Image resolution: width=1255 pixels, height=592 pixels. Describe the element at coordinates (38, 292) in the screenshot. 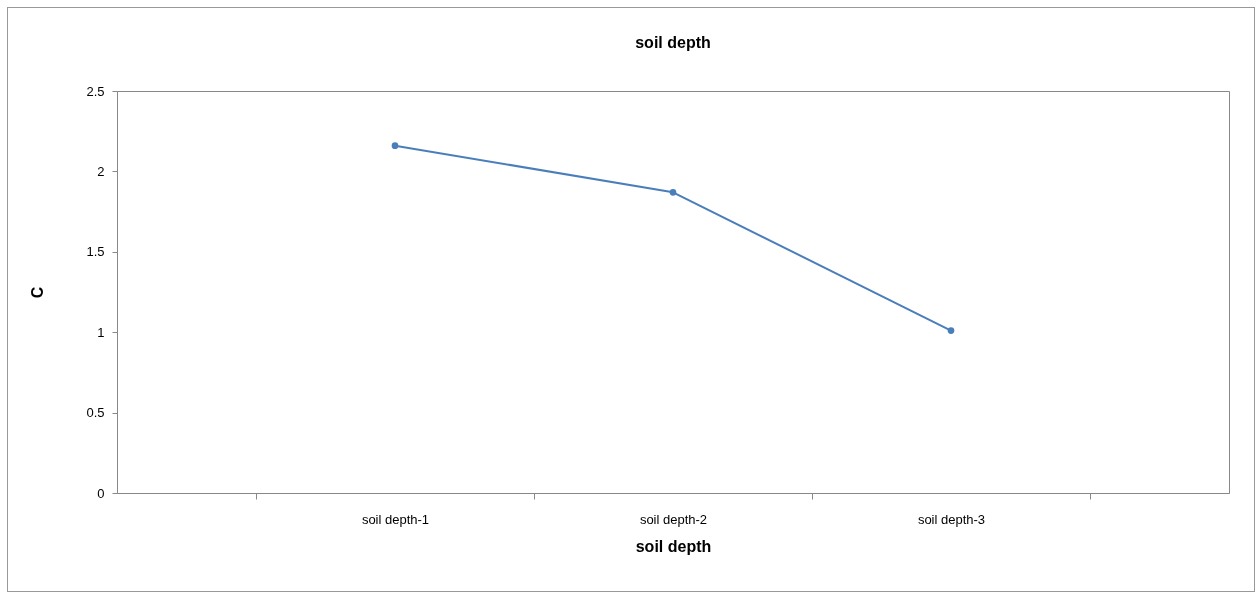

I see `y-axis-title: C` at that location.